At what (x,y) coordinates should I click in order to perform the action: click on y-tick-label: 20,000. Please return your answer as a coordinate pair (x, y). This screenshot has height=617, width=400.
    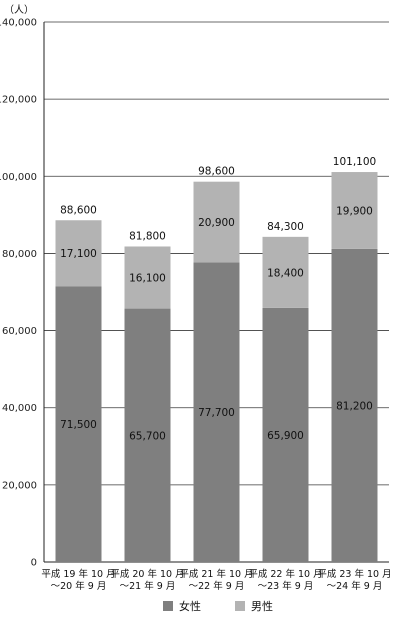
    Looking at the image, I should click on (19, 485).